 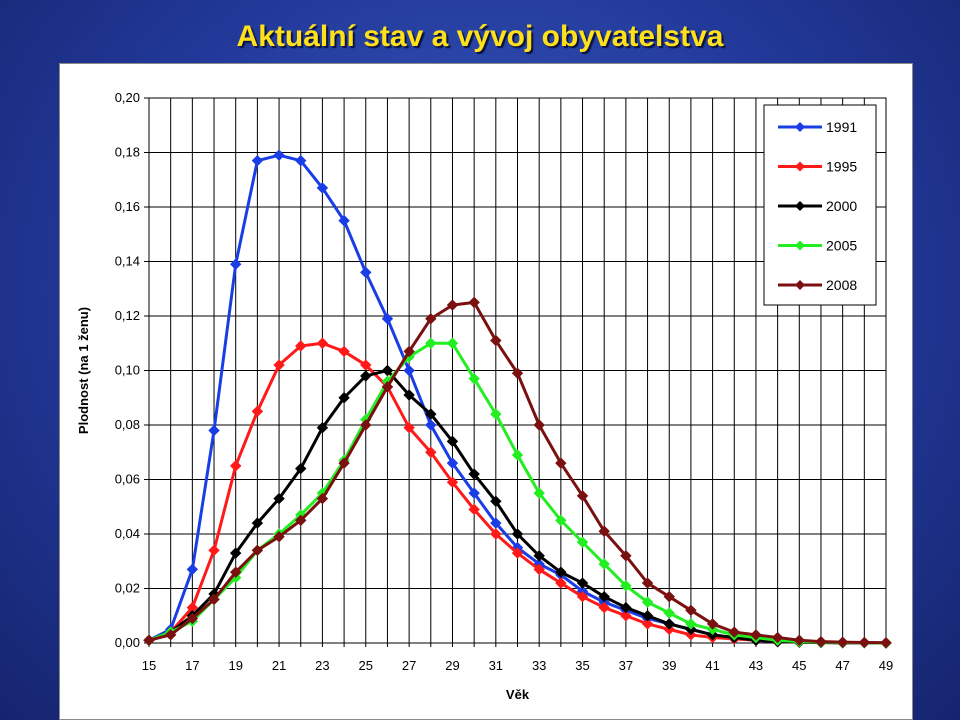 I want to click on legend-item-2008: 2008, so click(x=817, y=285).